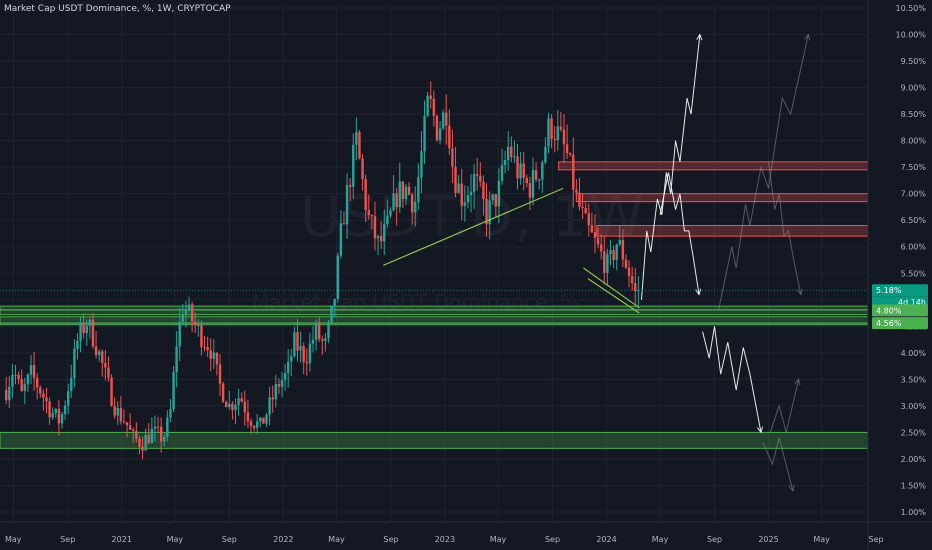 The width and height of the screenshot is (932, 550). What do you see at coordinates (722, 198) in the screenshot?
I see `resistance-zone` at bounding box center [722, 198].